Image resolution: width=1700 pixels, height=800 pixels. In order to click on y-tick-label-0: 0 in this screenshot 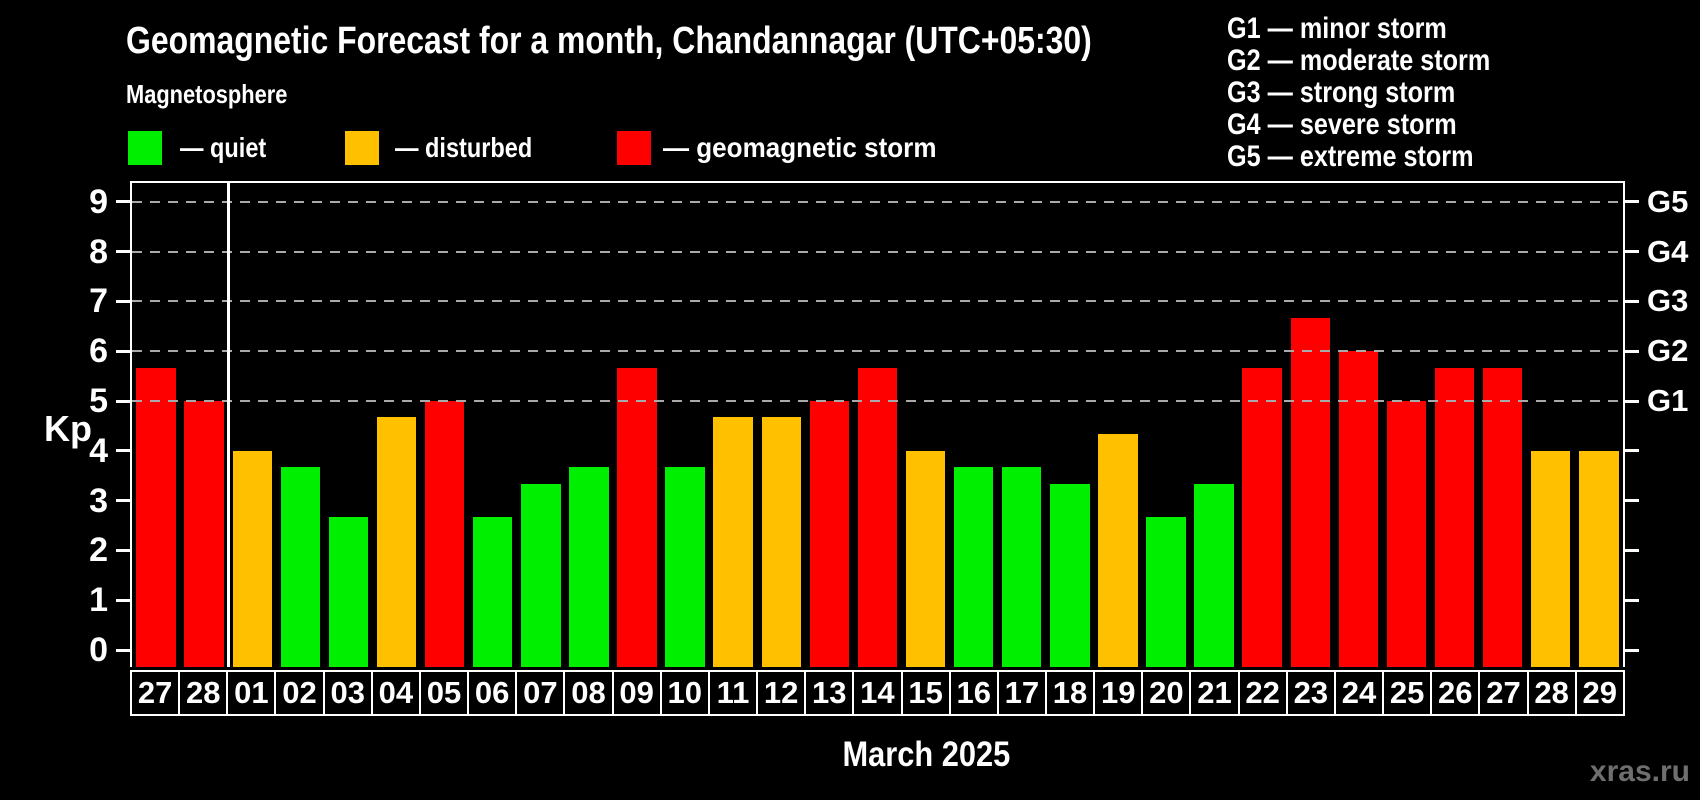, I will do `click(98, 650)`.